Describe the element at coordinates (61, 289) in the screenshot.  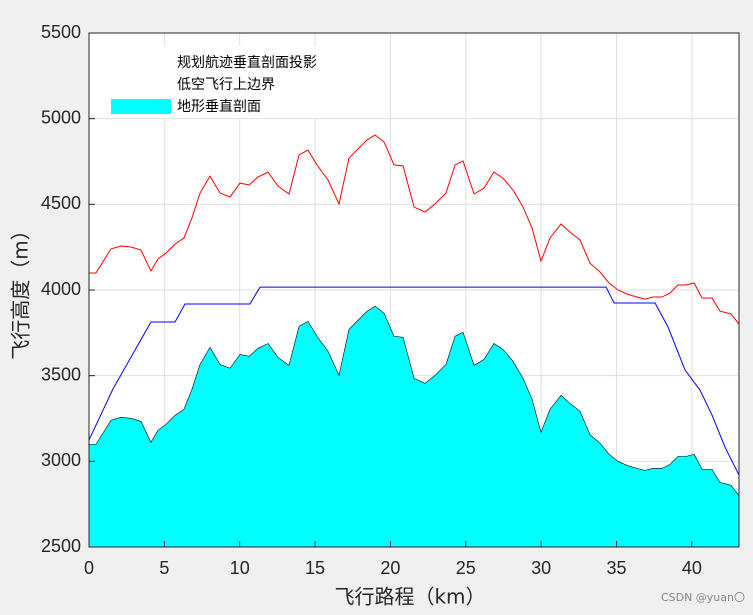
I see `y-tick-label: 4000` at that location.